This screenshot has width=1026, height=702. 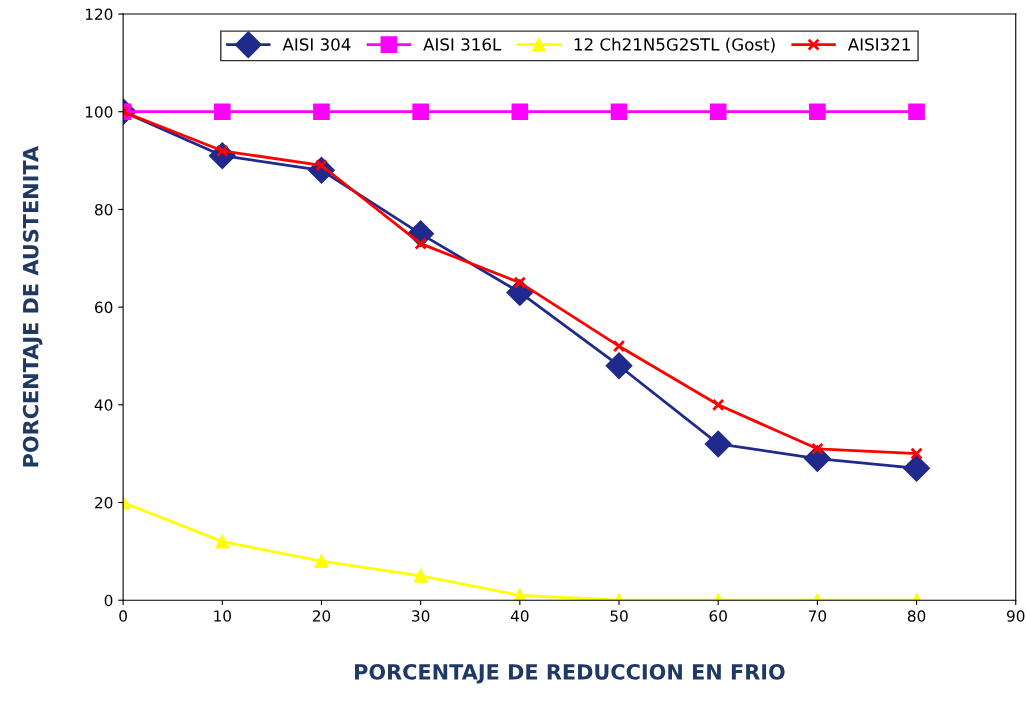 What do you see at coordinates (421, 616) in the screenshot?
I see `x-tick-label: 30` at bounding box center [421, 616].